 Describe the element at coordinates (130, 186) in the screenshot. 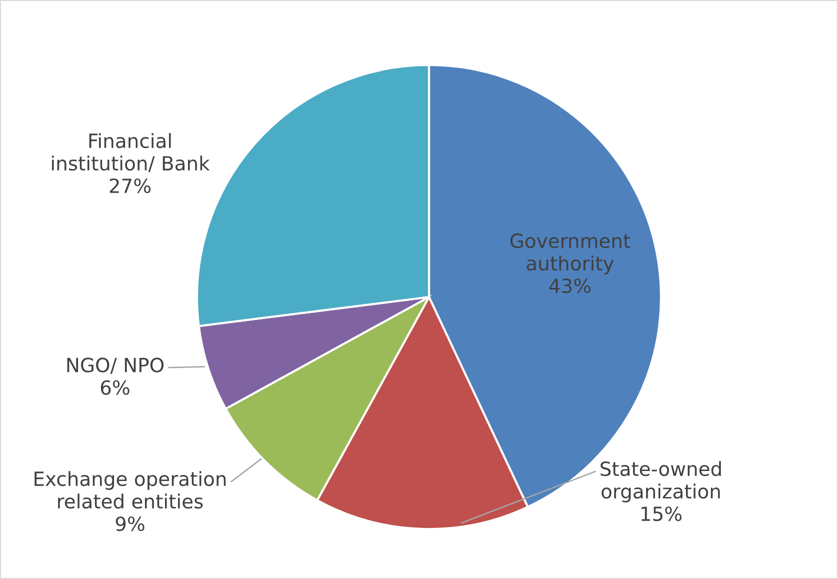

I see `data-label: 27%` at that location.